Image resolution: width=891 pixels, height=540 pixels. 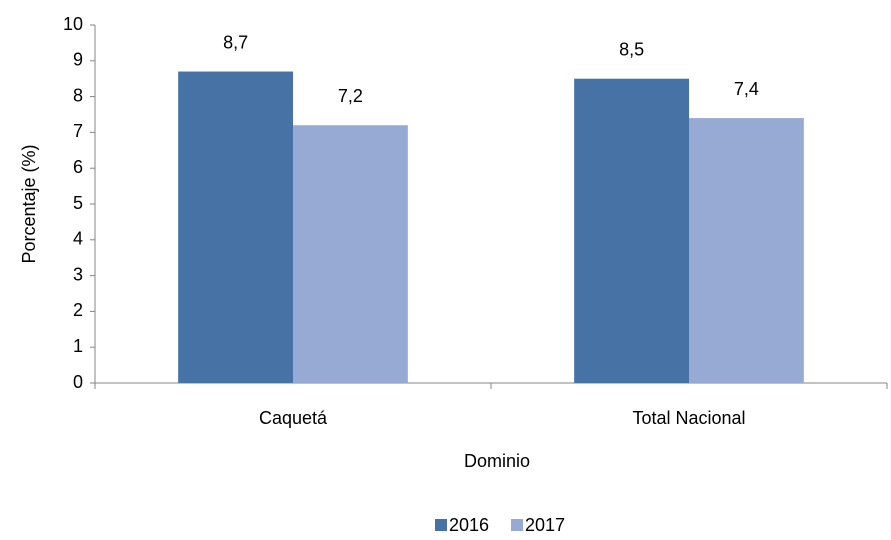 I want to click on y-tick-label: 7, so click(x=78, y=131).